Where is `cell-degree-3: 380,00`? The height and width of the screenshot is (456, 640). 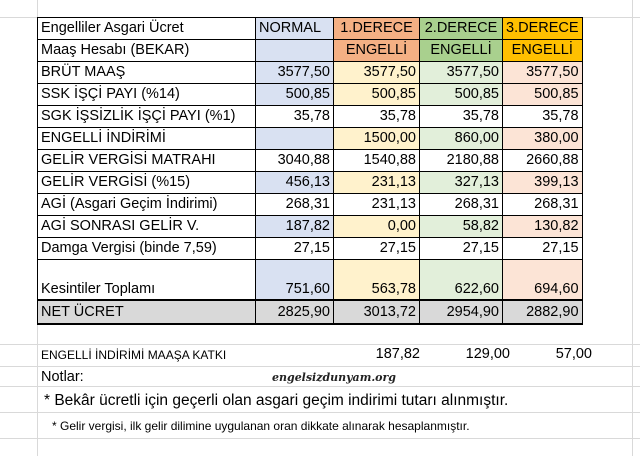
cell-degree-3: 380,00 is located at coordinates (542, 138).